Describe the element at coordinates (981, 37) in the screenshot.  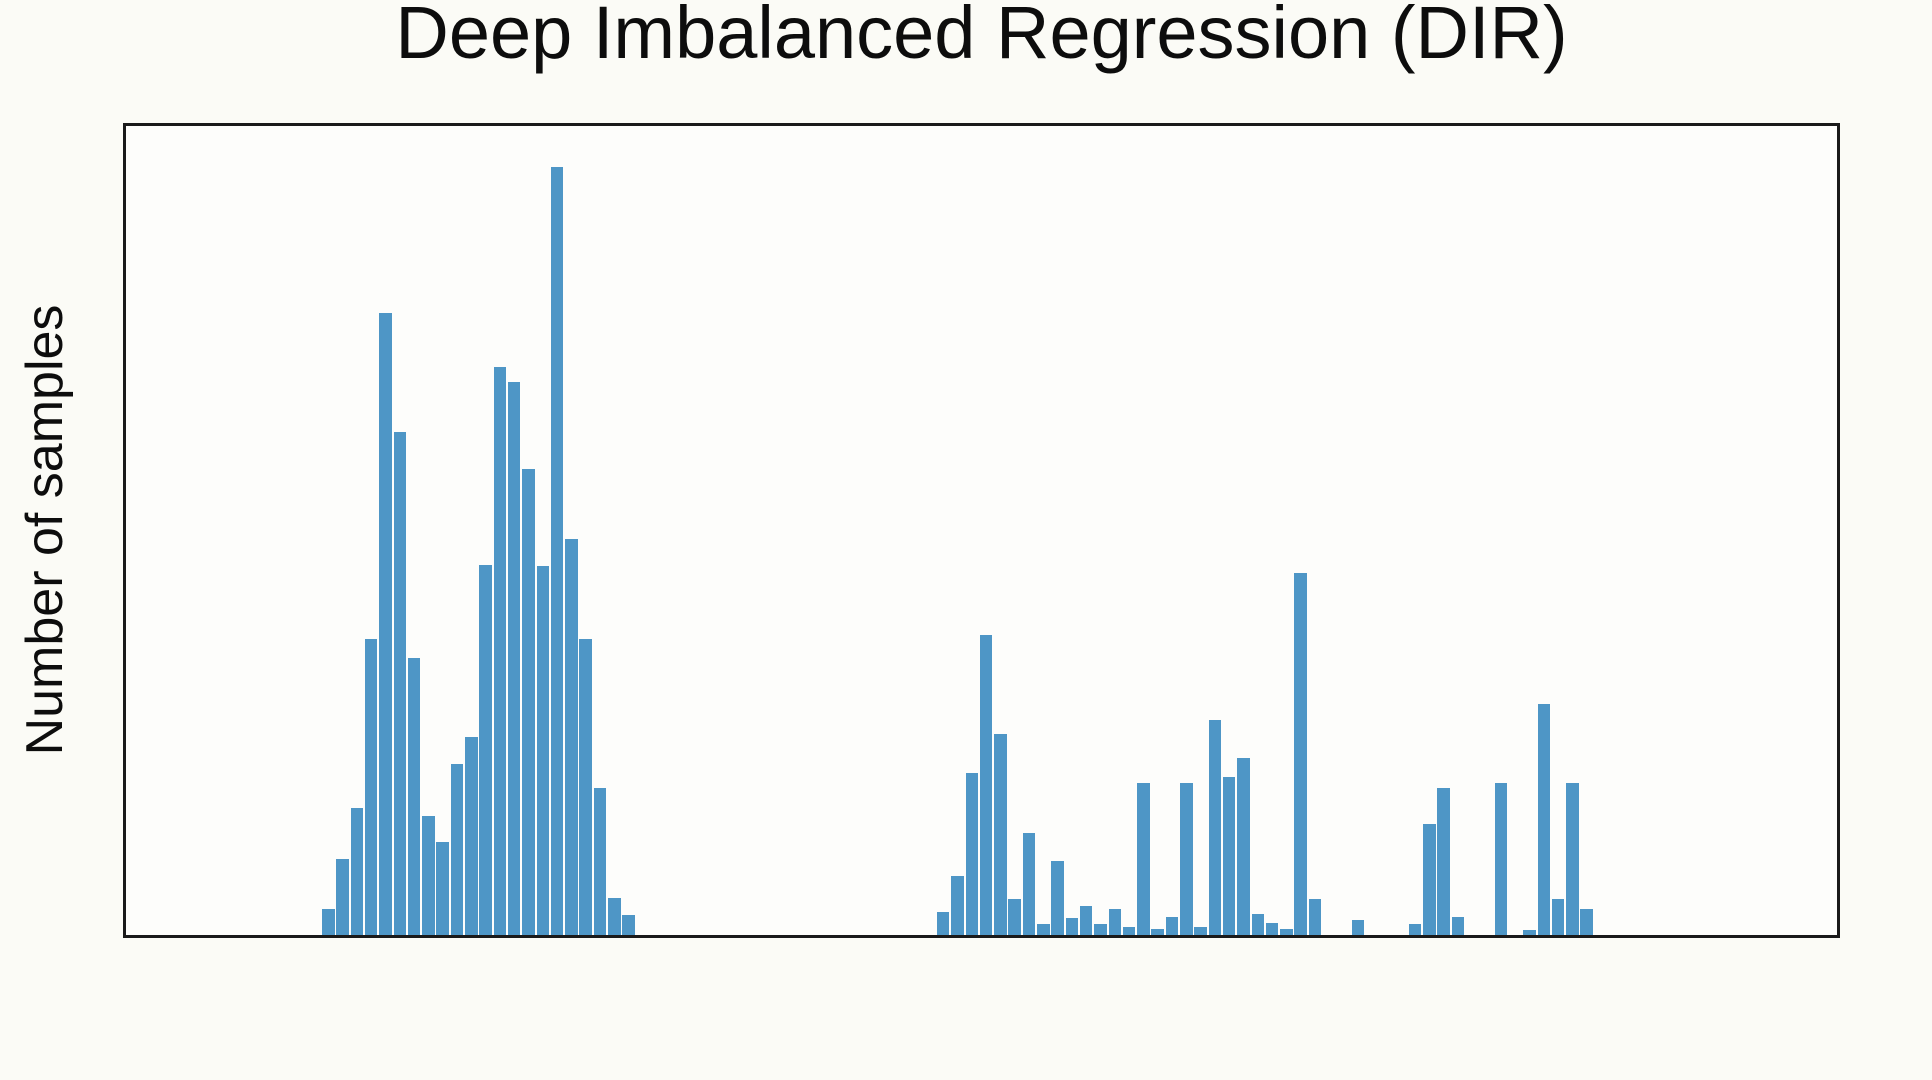
I see `chart-title: Deep Imbalanced Regression (DIR)` at that location.